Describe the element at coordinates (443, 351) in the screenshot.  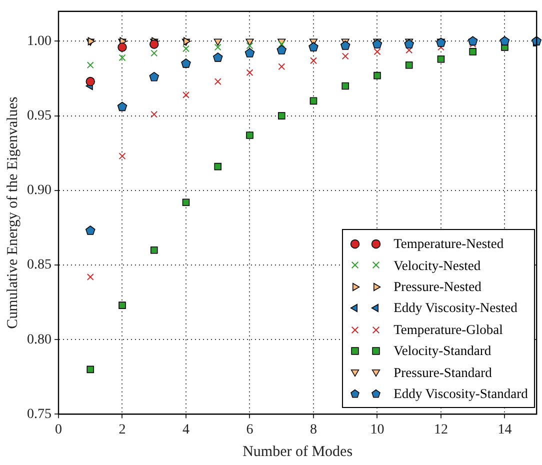
I see `legend-label: Velocity-Standard` at that location.